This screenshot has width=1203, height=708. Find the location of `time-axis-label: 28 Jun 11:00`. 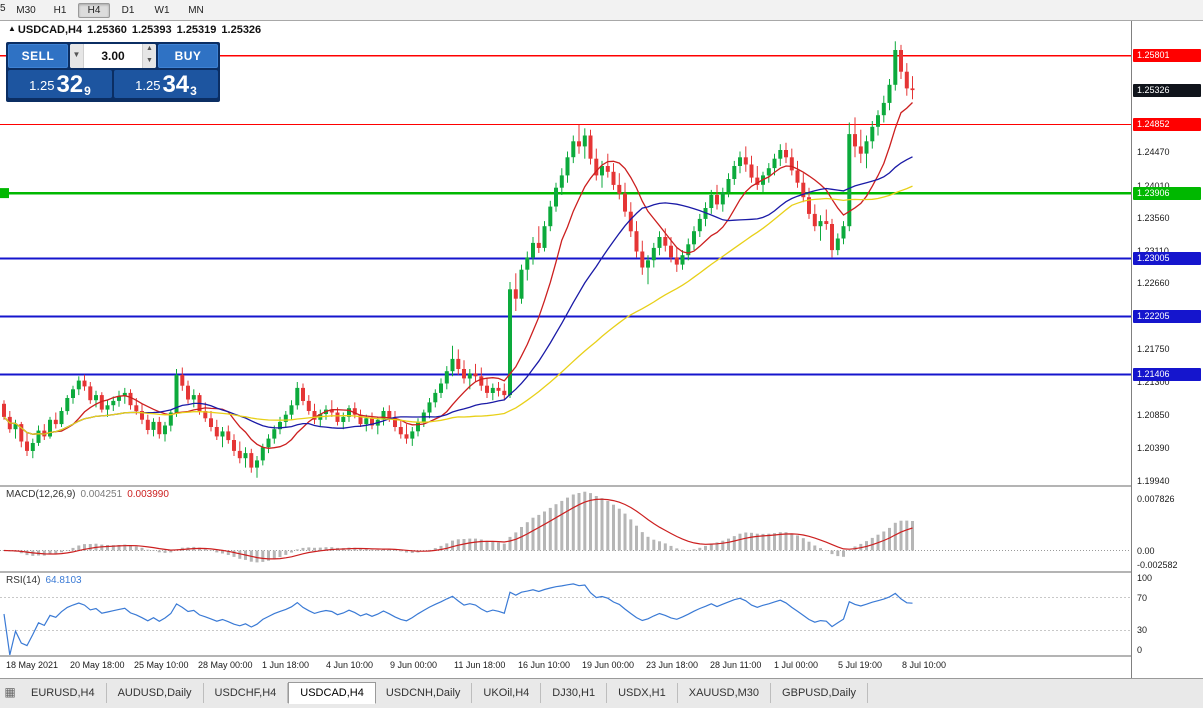

time-axis-label: 28 Jun 11:00 is located at coordinates (736, 665).